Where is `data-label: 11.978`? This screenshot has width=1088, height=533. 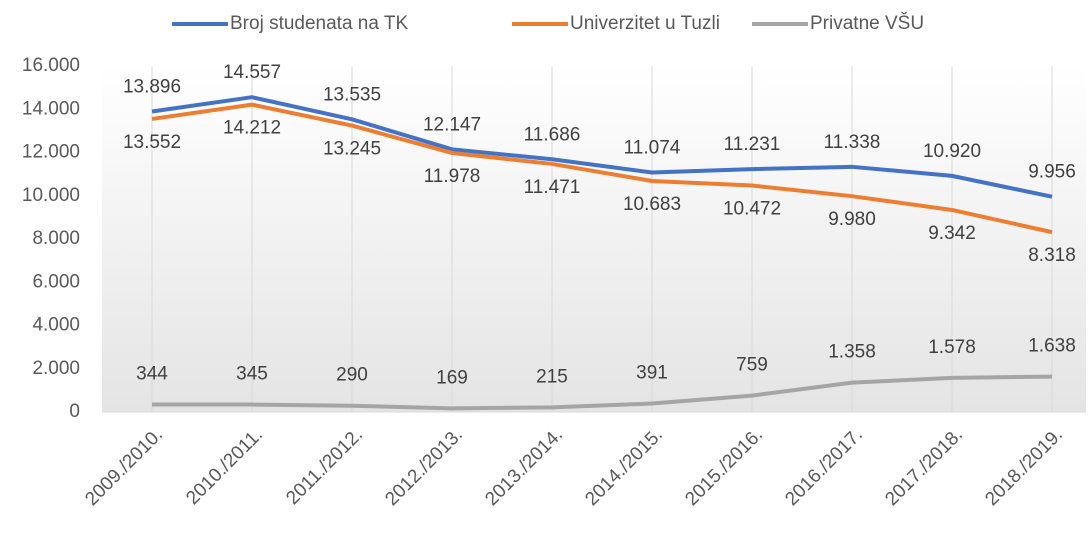
data-label: 11.978 is located at coordinates (452, 176).